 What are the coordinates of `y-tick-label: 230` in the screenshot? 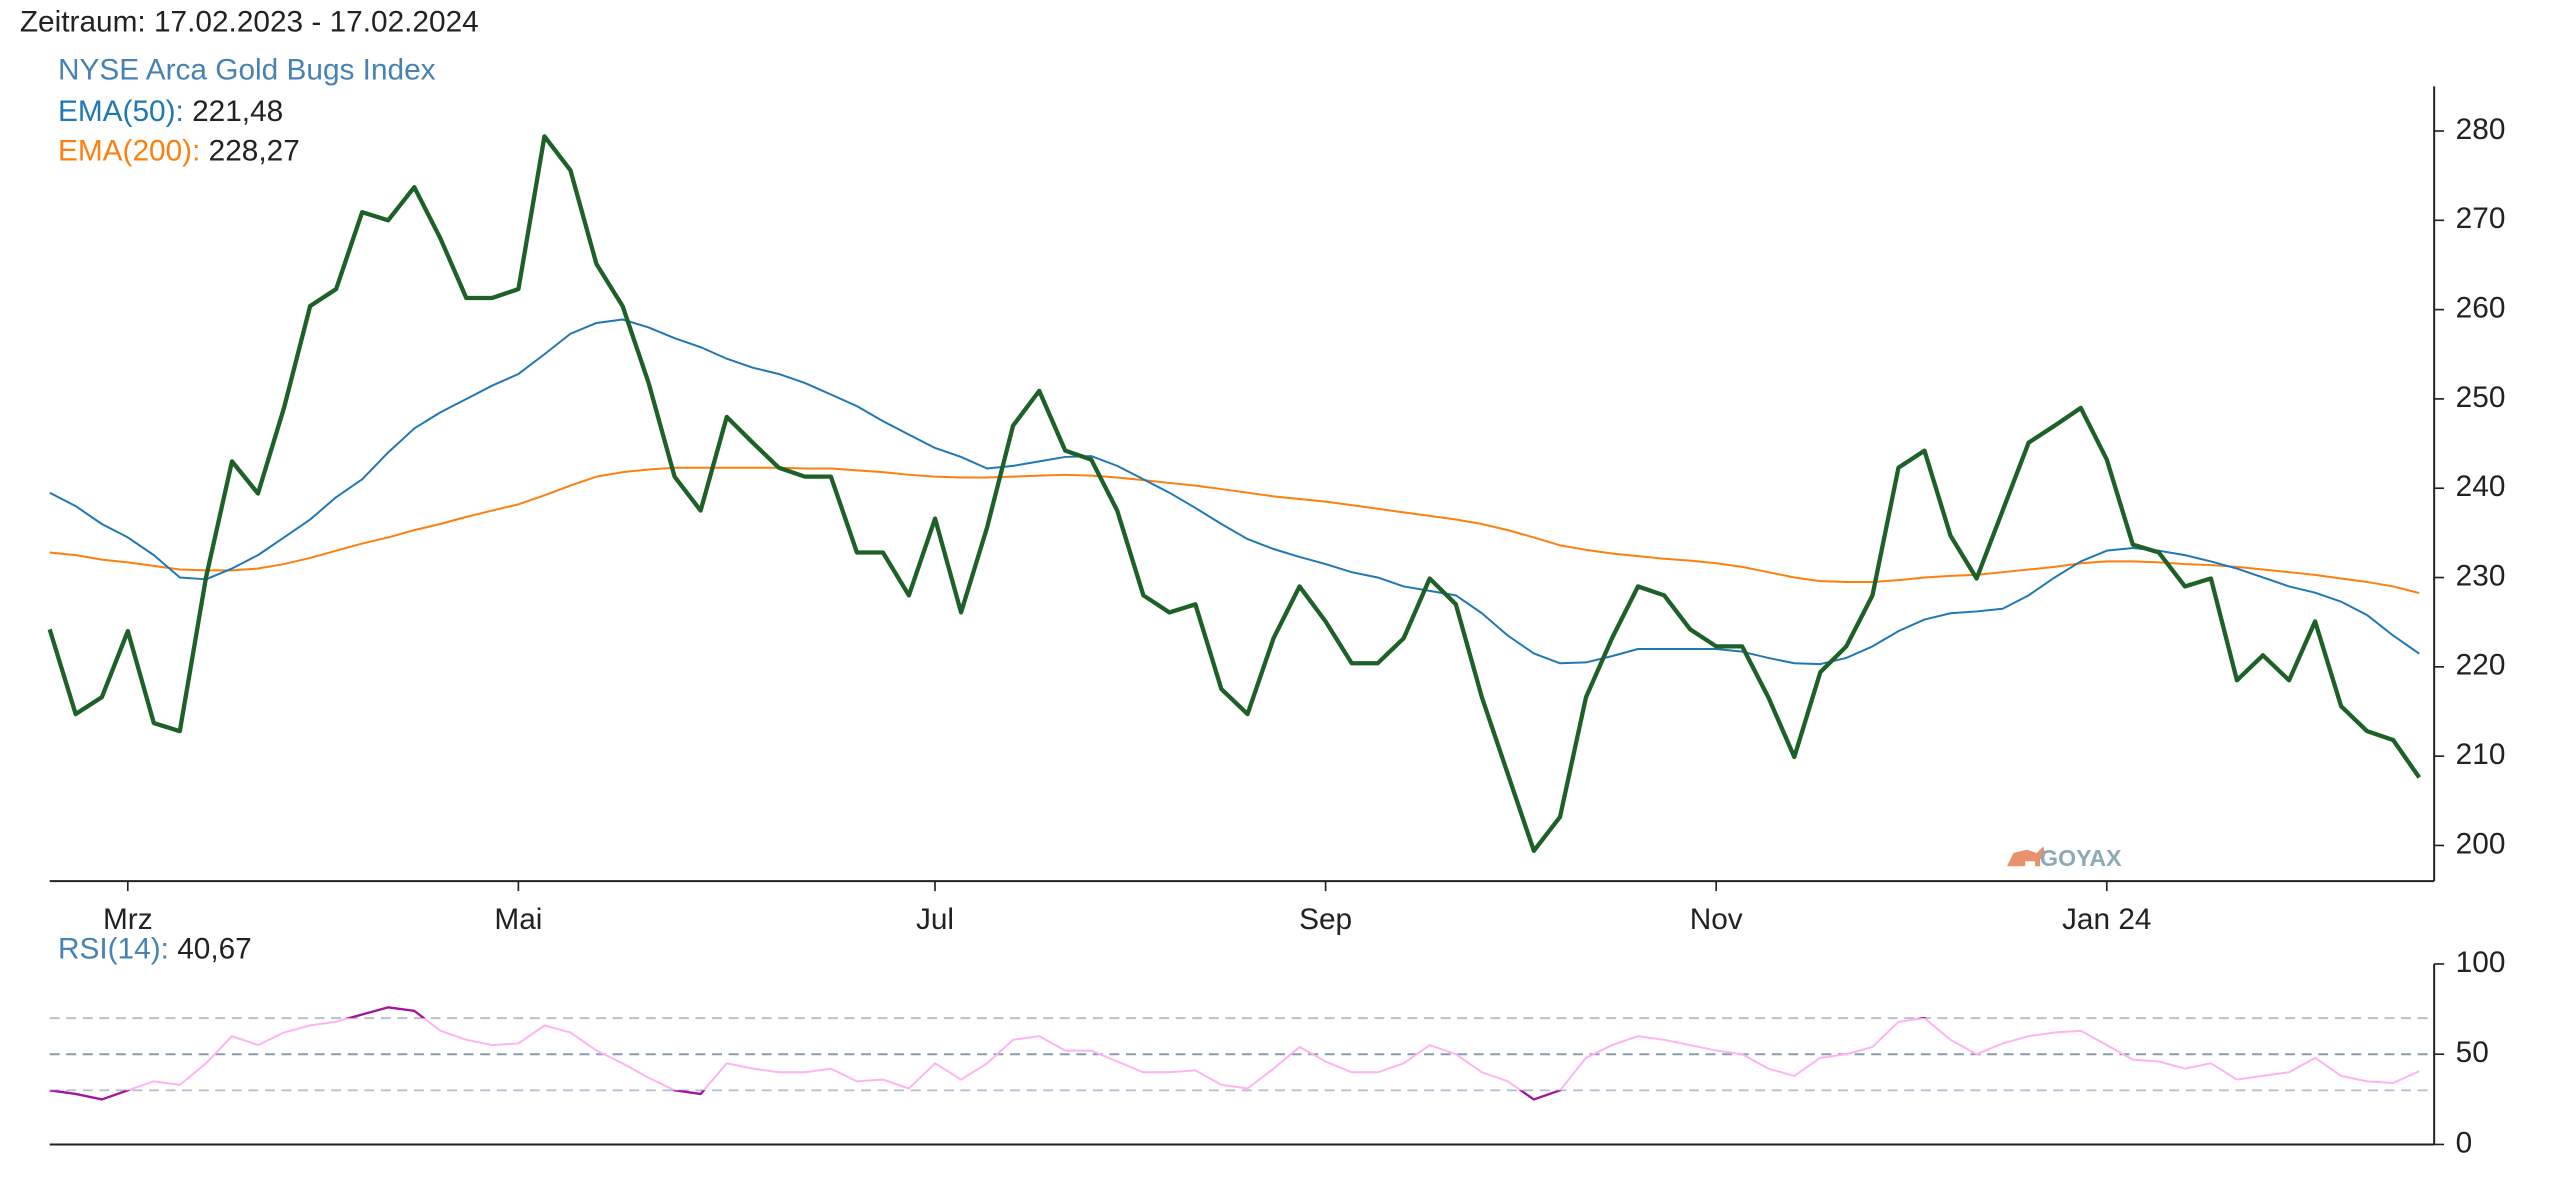 It's located at (2481, 575).